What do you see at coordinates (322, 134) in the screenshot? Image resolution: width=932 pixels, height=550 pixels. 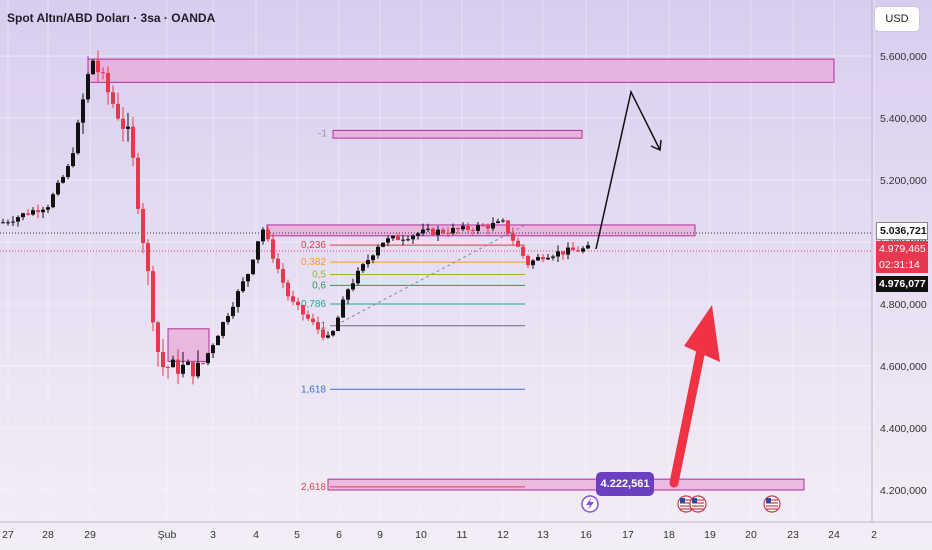 I see `level-minus-1-label: -1` at bounding box center [322, 134].